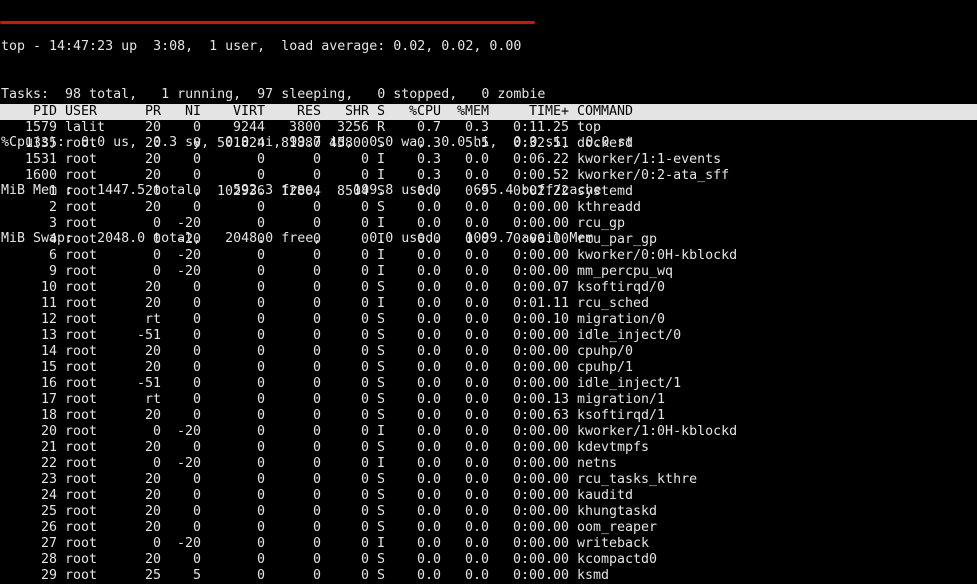 The width and height of the screenshot is (977, 584). Describe the element at coordinates (52, 271) in the screenshot. I see `cell-pid: 9` at that location.